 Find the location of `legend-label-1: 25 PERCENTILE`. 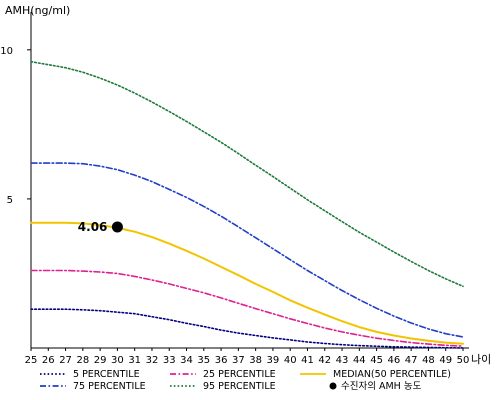

legend-label-1: 25 PERCENTILE is located at coordinates (239, 374).